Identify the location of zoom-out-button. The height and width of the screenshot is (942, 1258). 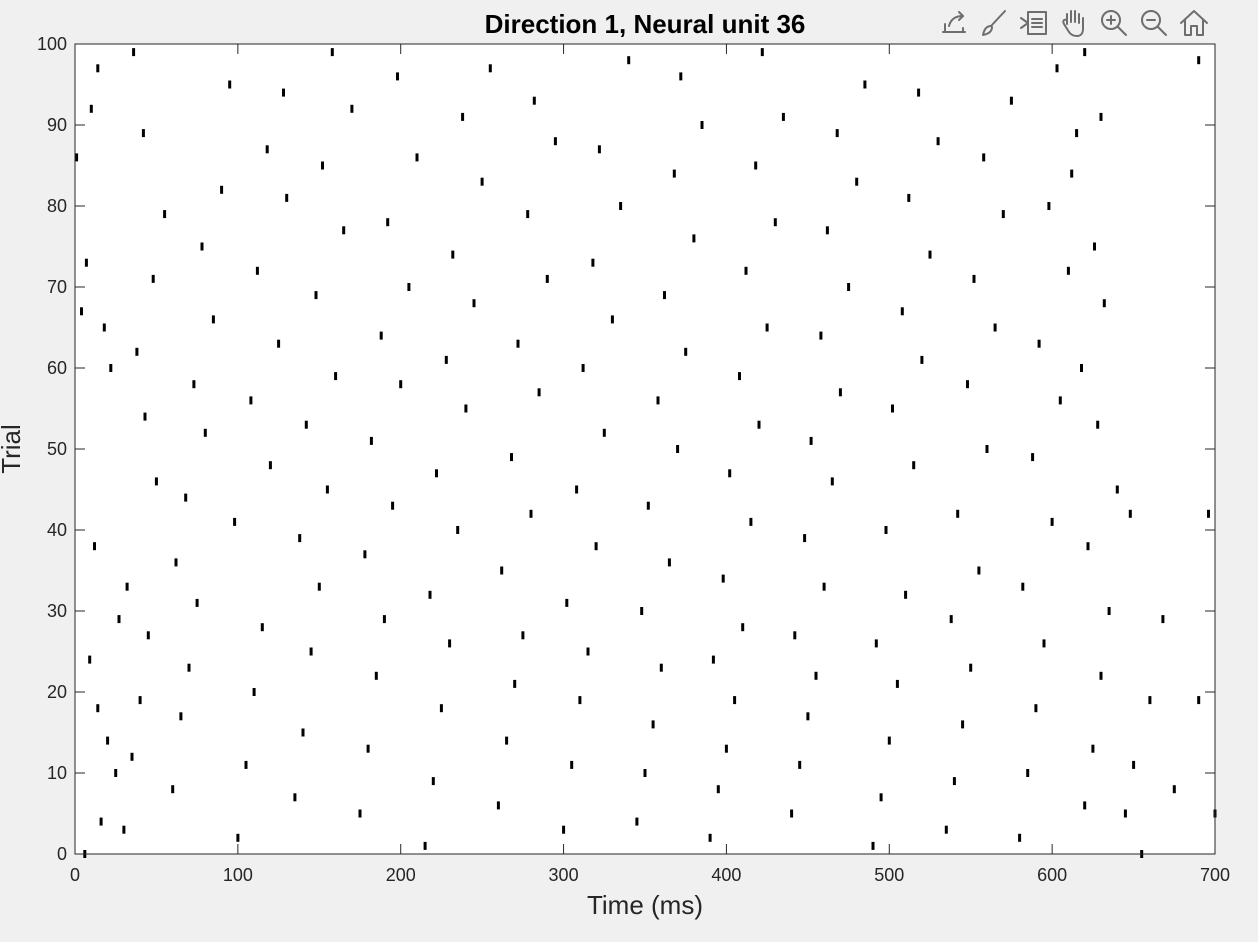
(1154, 23).